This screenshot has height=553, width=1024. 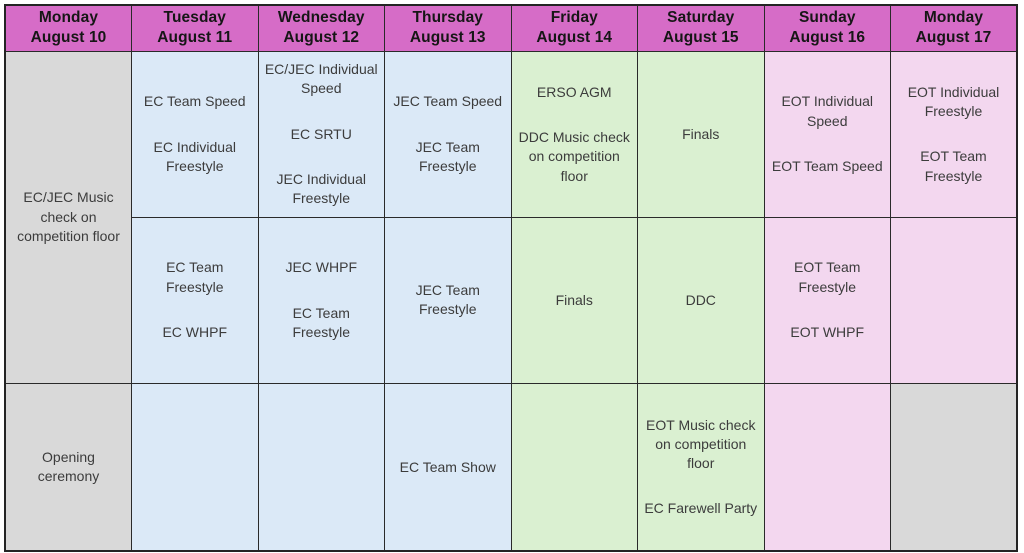 I want to click on cell-block-2-thursday-aug-13: JEC Team Freestyle, so click(x=448, y=300).